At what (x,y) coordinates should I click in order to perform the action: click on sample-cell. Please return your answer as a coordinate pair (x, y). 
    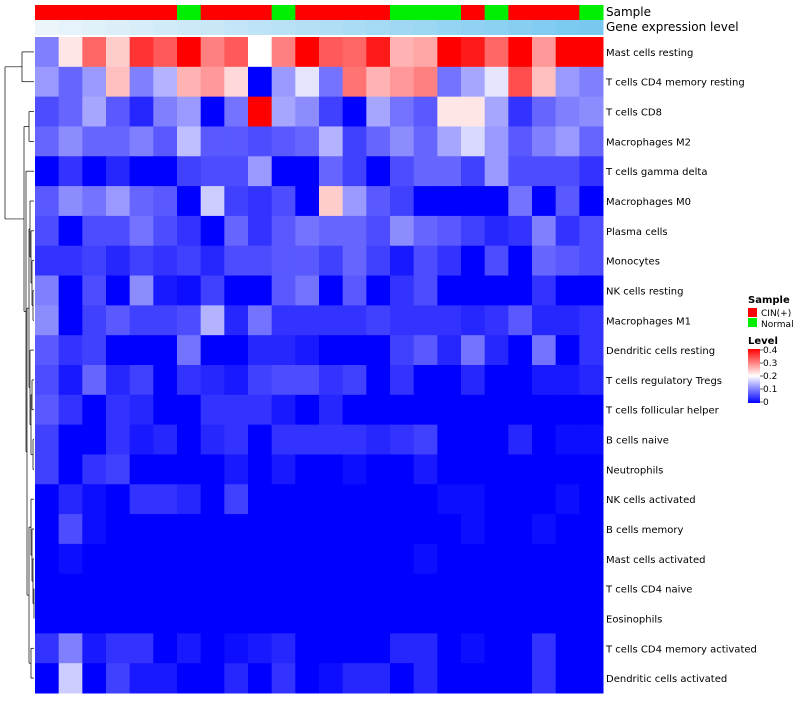
    Looking at the image, I should click on (47, 12).